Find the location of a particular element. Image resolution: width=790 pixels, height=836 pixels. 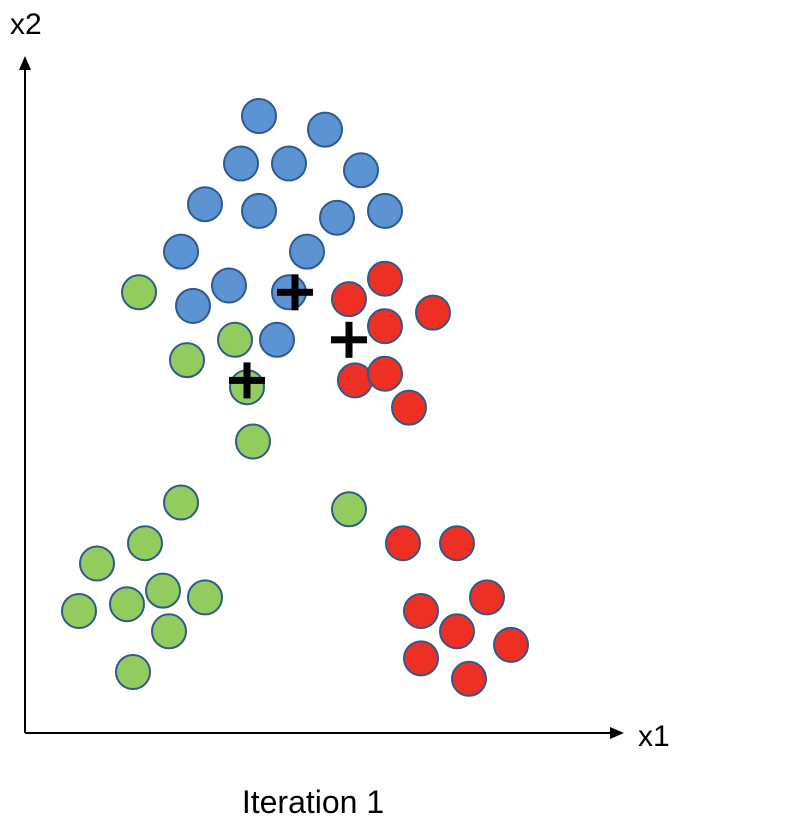

chart-caption: Iteration 1 is located at coordinates (313, 802).